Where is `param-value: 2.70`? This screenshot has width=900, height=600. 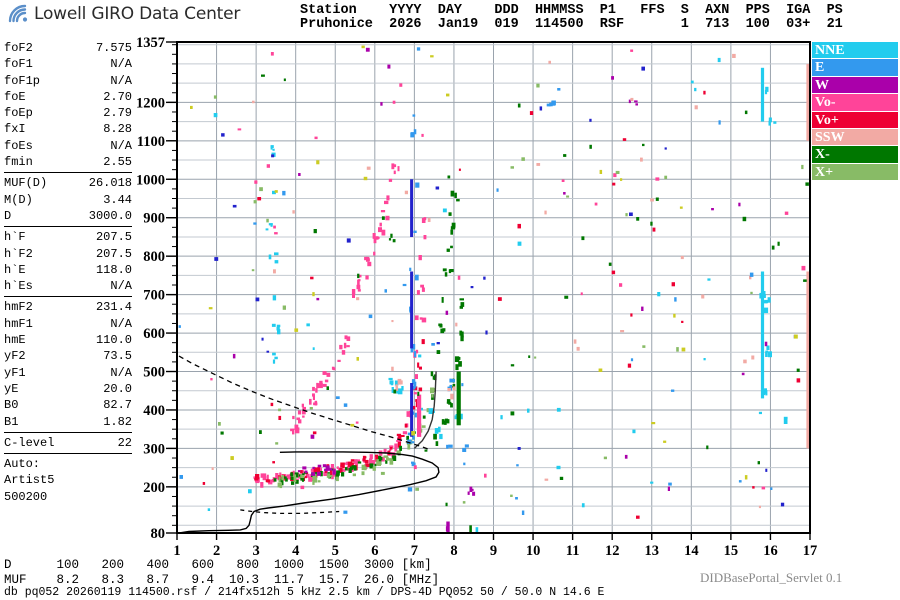 param-value: 2.70 is located at coordinates (117, 96).